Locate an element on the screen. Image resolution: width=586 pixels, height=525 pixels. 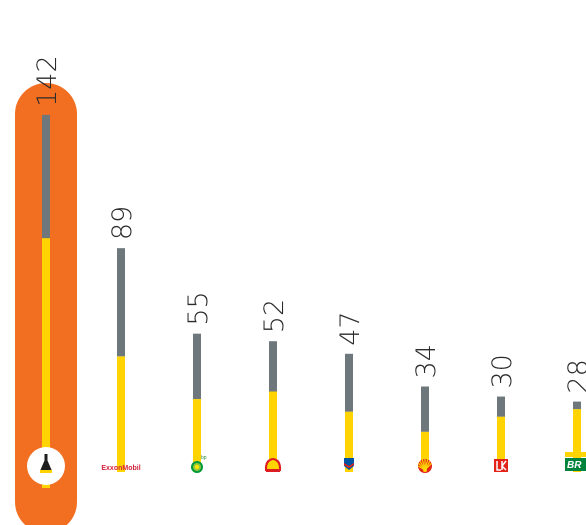
value-label-petrobras: 28 is located at coordinates (574, 376).